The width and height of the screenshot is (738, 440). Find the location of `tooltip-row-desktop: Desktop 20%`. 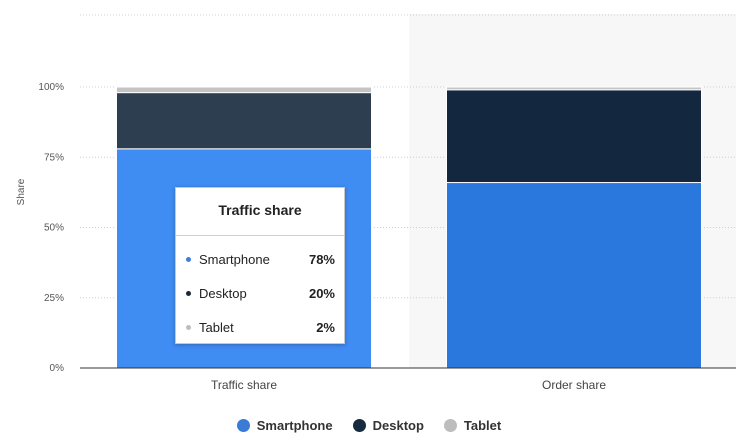

tooltip-row-desktop: Desktop 20% is located at coordinates (260, 294).